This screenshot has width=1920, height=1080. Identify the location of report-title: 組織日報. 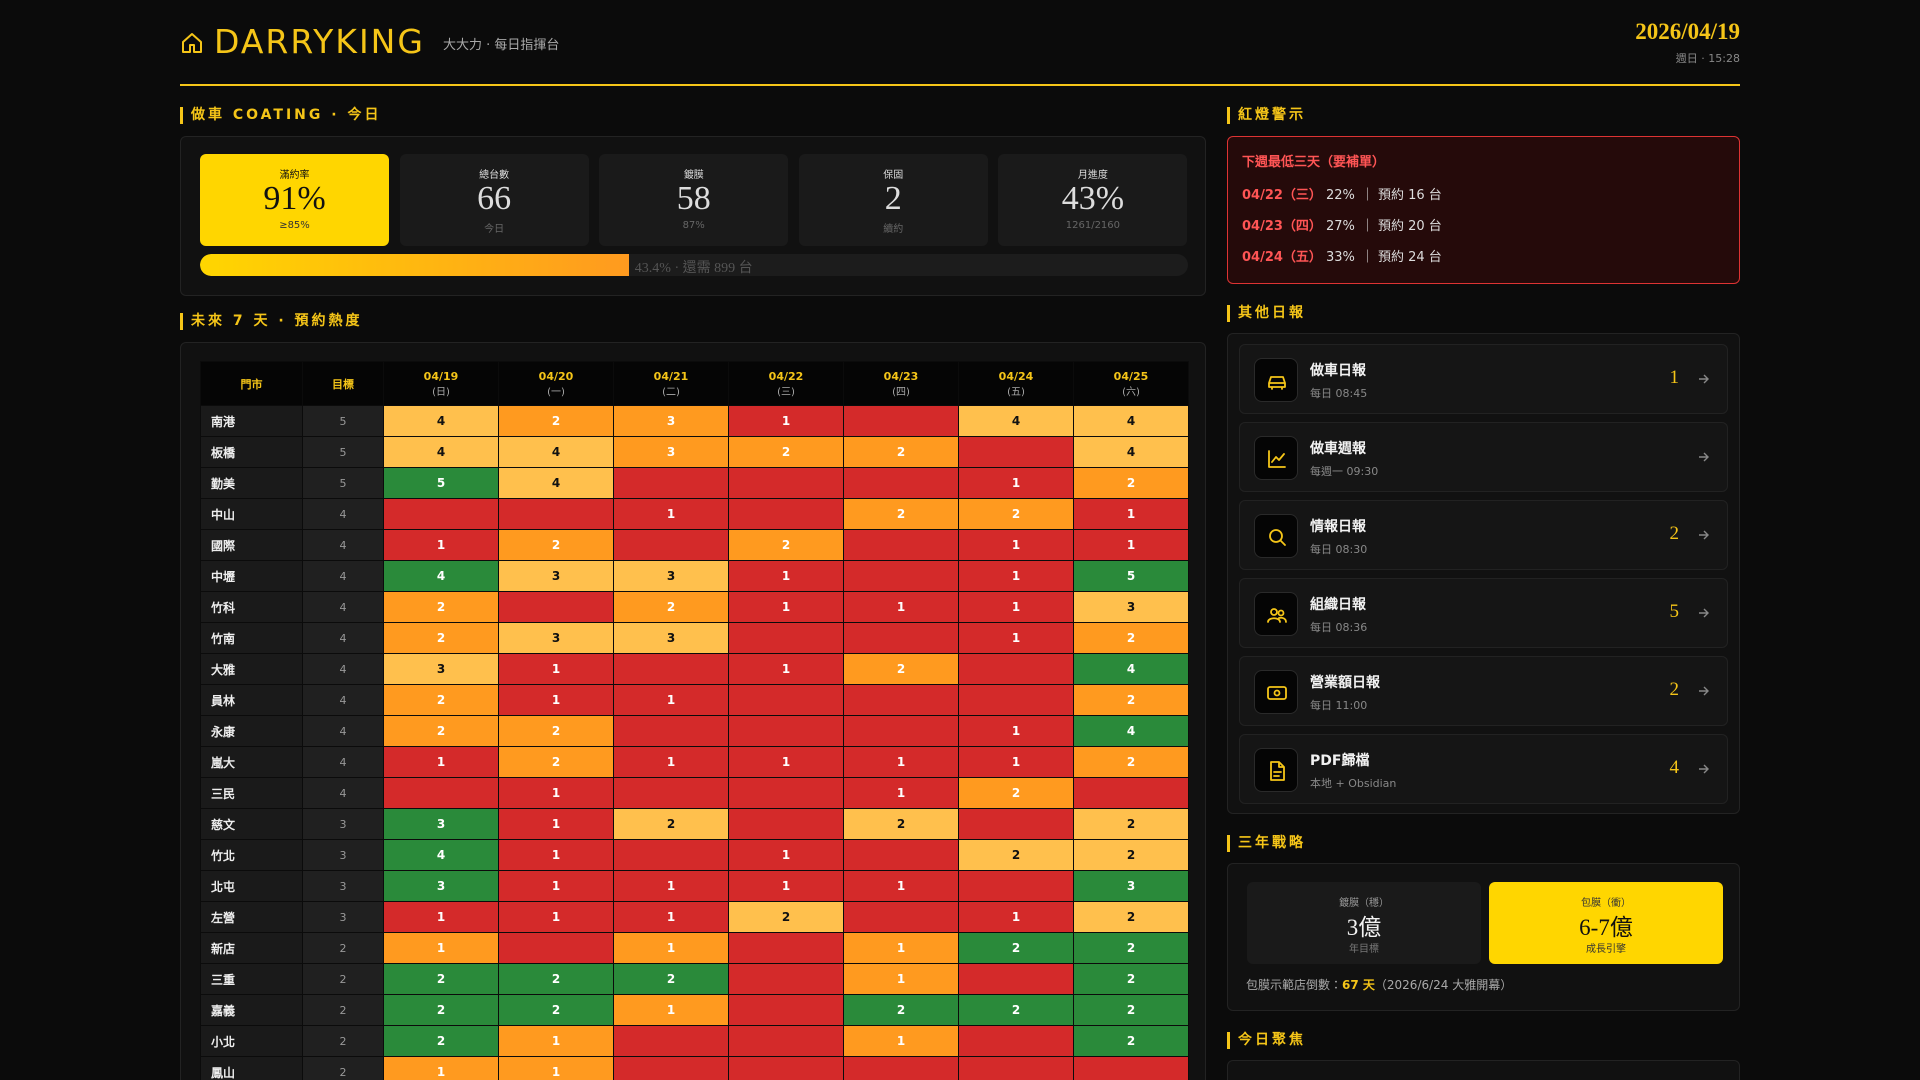
(1338, 605).